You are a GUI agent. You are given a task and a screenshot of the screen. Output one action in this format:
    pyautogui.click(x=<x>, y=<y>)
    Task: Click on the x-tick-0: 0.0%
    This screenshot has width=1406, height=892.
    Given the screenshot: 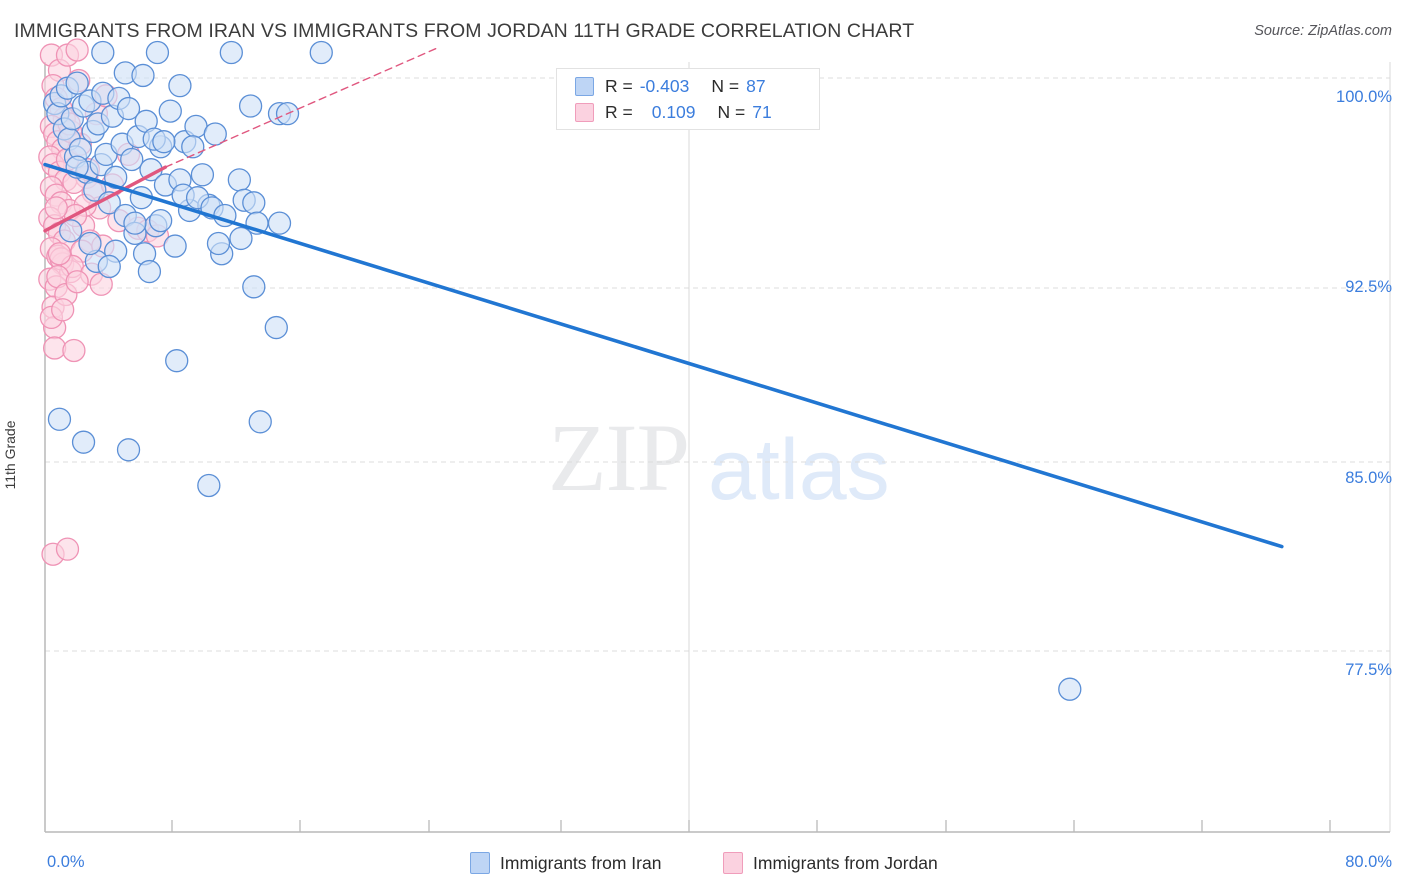 What is the action you would take?
    pyautogui.click(x=66, y=862)
    